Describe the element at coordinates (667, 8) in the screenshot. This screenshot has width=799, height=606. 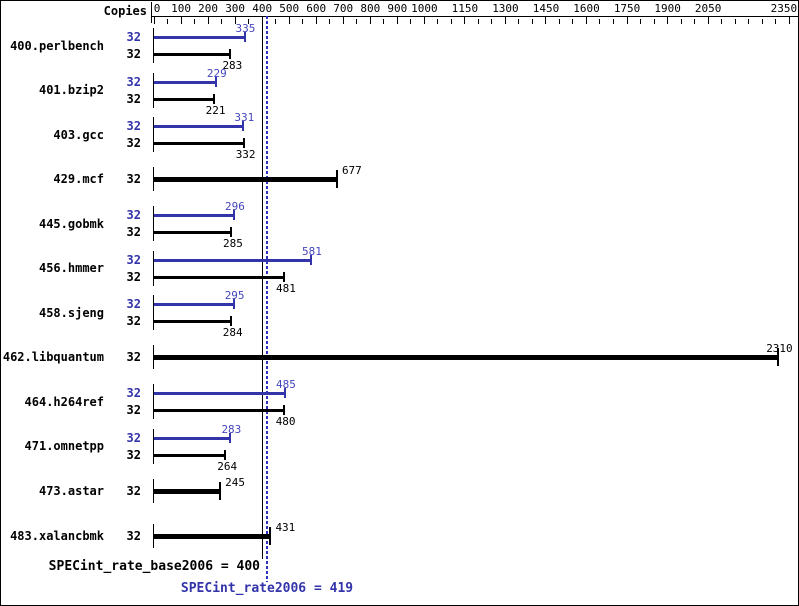
I see `tick-label: 1900` at that location.